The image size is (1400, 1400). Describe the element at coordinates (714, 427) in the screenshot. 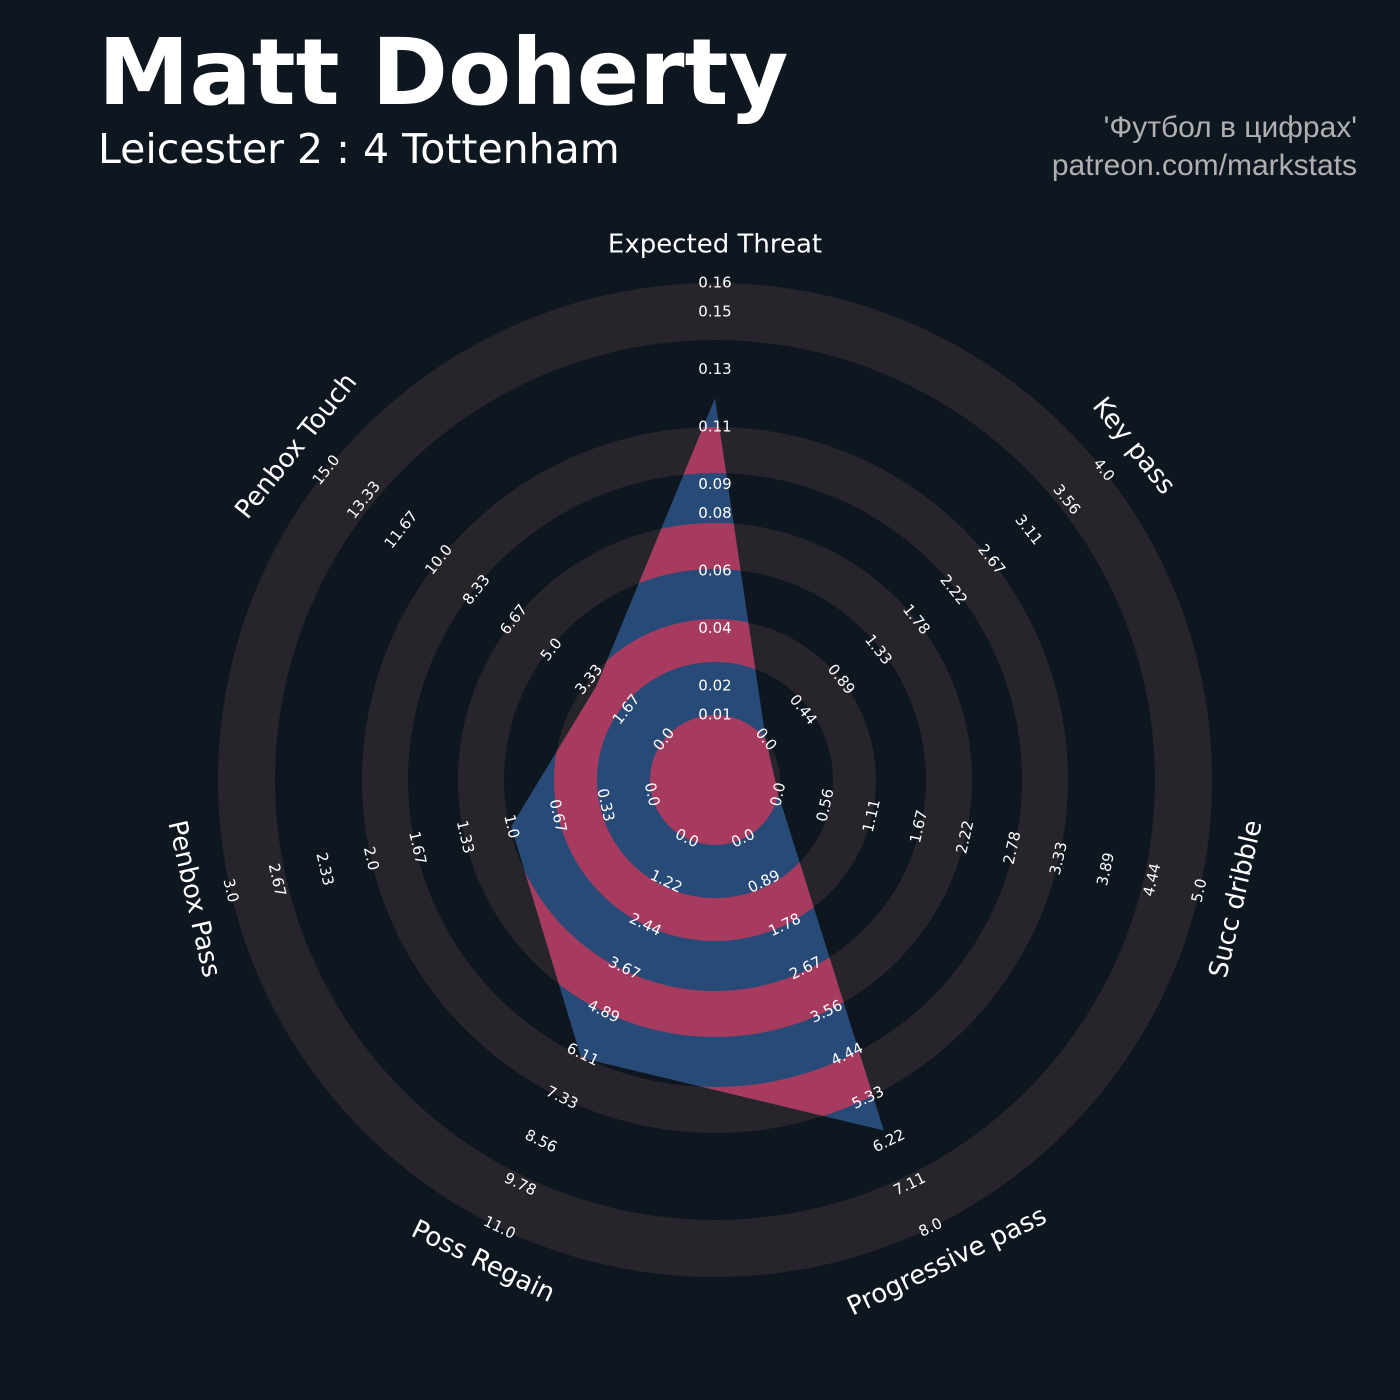

I see `tick-label: 0.11` at that location.